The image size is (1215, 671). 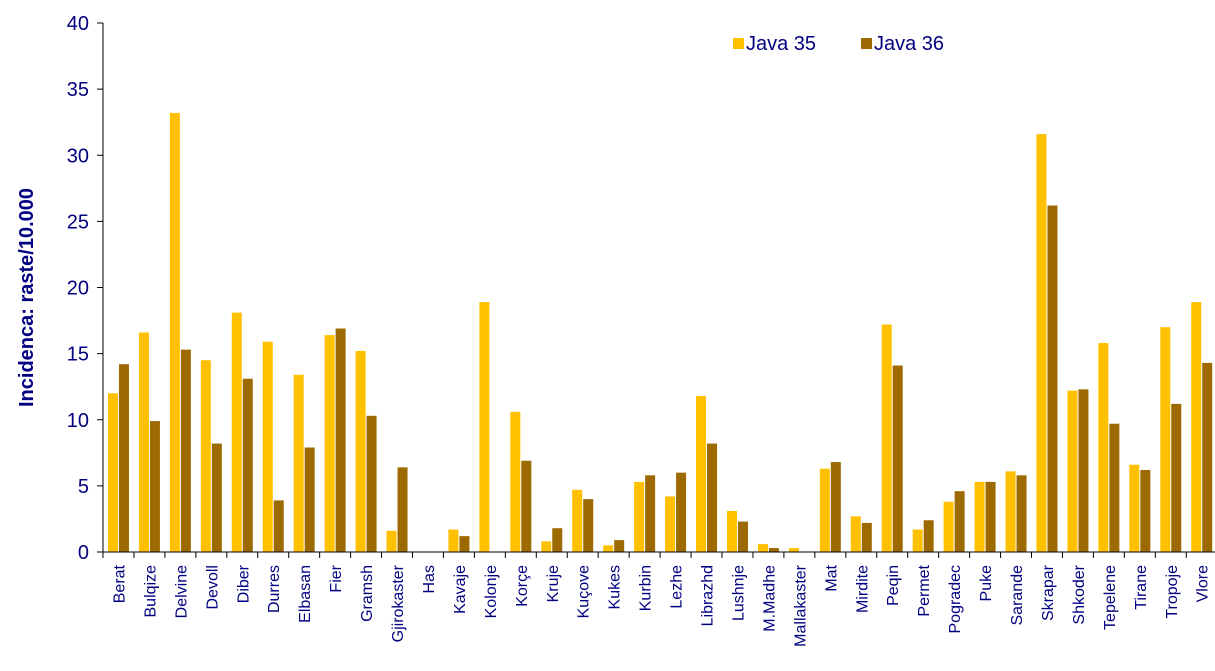 I want to click on x-category-label: Mallakaster, so click(x=800, y=605).